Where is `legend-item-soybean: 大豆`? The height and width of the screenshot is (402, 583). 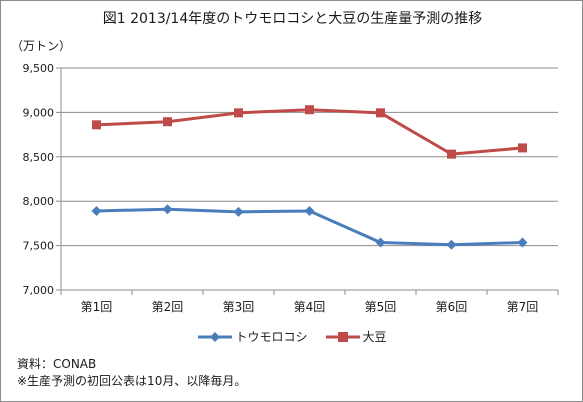 legend-item-soybean: 大豆 is located at coordinates (356, 336).